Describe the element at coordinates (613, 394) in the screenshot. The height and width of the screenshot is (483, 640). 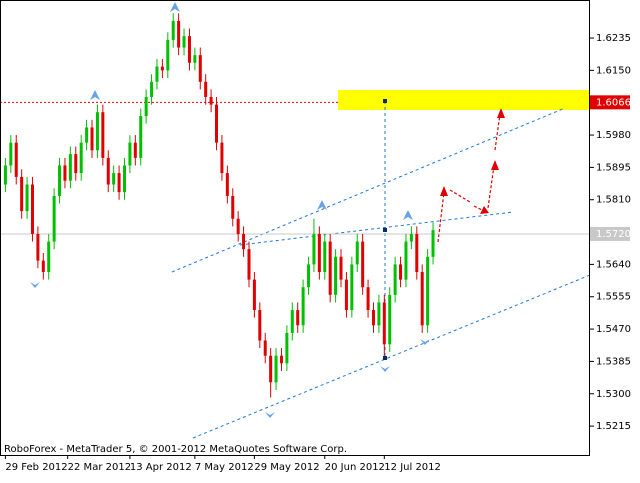
I see `y-tick-label: 1.5300` at that location.